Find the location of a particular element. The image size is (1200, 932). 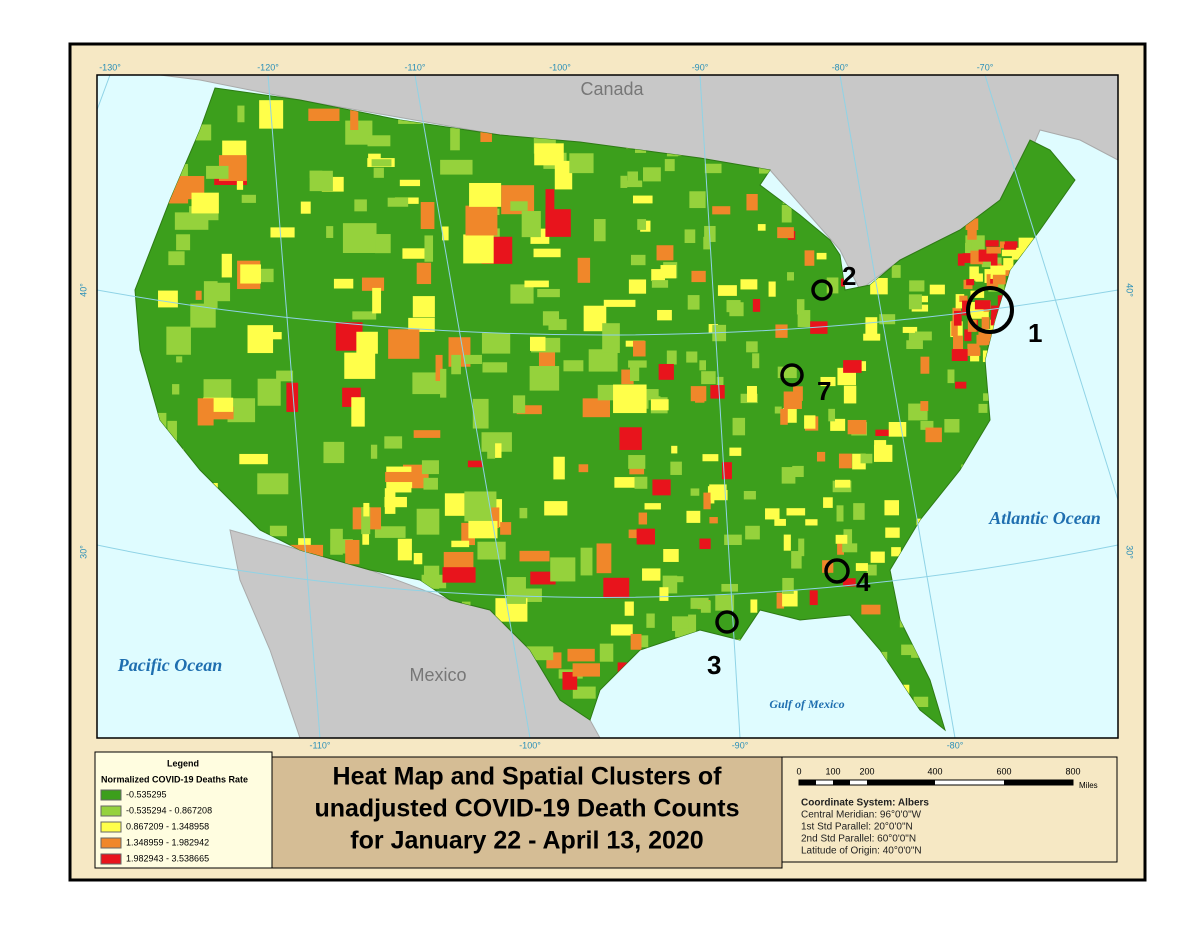

legend-subtitle: Normalized COVID-19 Deaths Rate is located at coordinates (174, 779).